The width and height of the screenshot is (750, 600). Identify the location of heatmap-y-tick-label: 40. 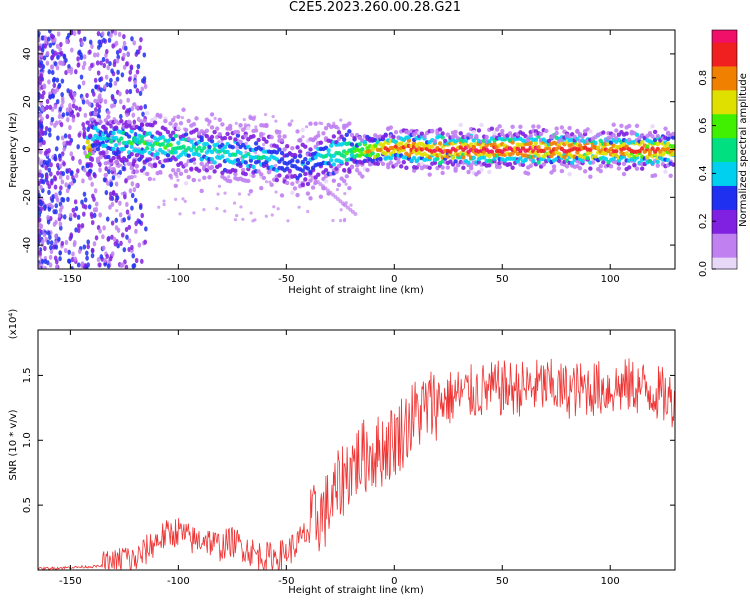
(27, 54).